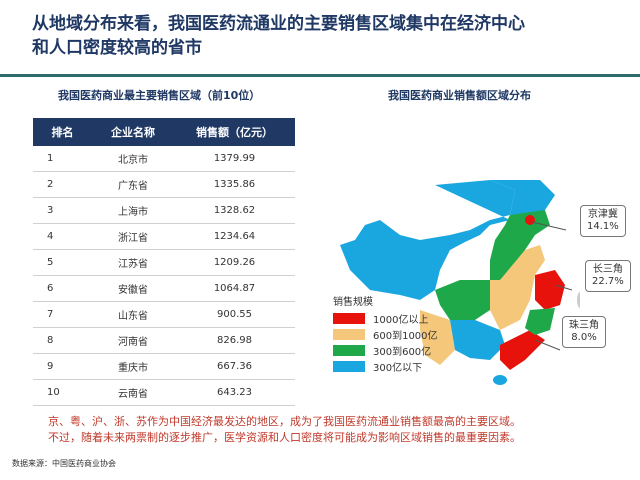 The height and width of the screenshot is (480, 640). What do you see at coordinates (234, 184) in the screenshot?
I see `sales-cell: 1335.86` at bounding box center [234, 184].